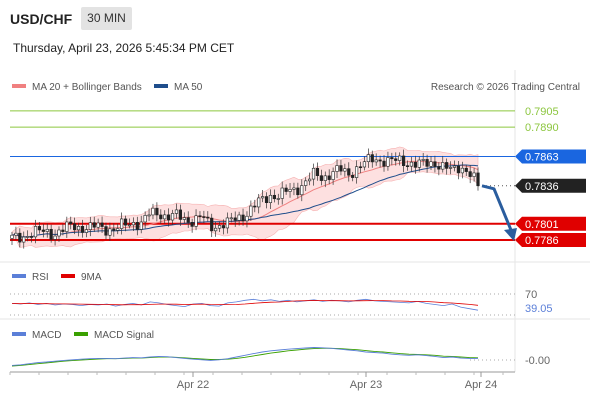  What do you see at coordinates (505, 87) in the screenshot?
I see `research-credit: Research © 2026 Trading Central` at bounding box center [505, 87].